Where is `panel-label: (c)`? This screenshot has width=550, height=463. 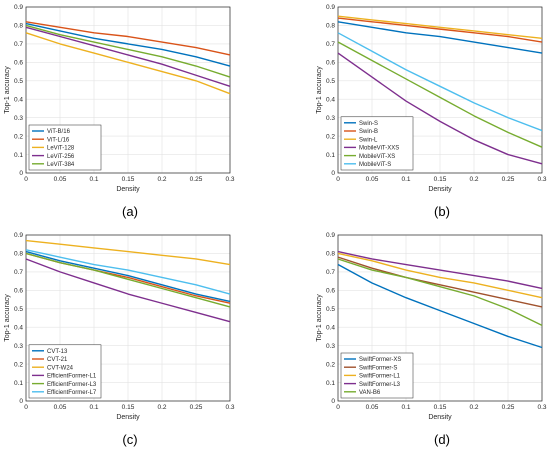
panel-label: (c) is located at coordinates (129, 439).